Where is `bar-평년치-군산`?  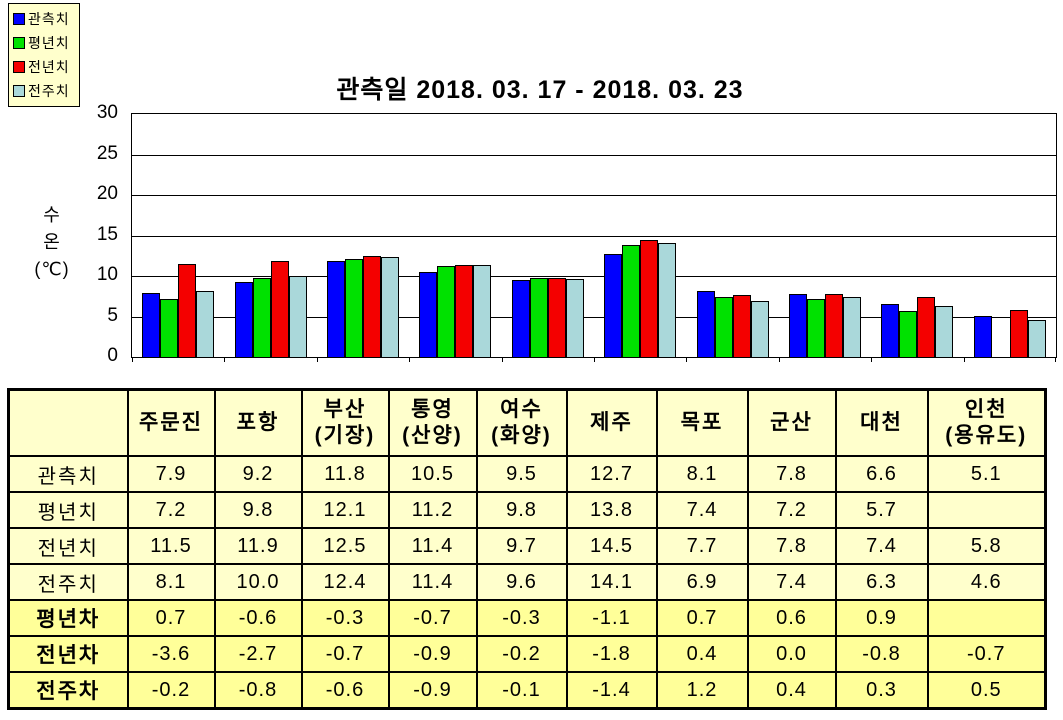 bar-평년치-군산 is located at coordinates (816, 328).